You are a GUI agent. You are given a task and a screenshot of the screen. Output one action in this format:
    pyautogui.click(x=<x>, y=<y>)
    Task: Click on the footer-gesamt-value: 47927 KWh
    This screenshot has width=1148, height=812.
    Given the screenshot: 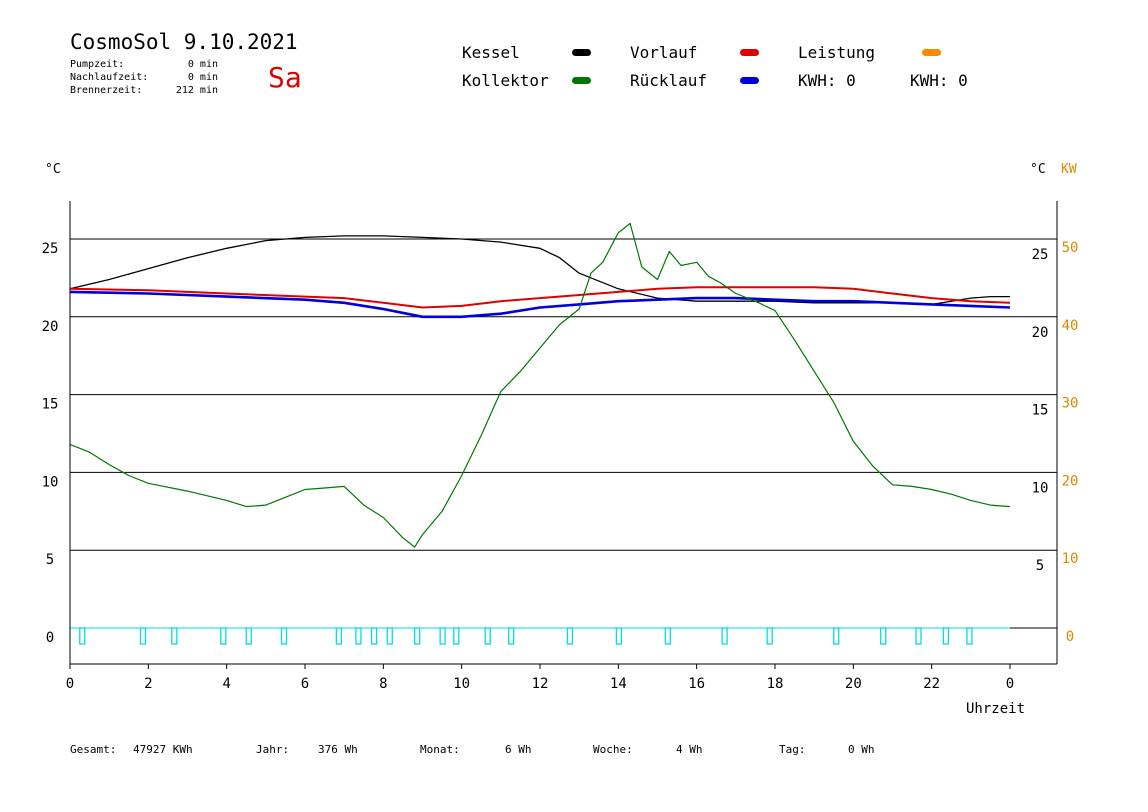 What is the action you would take?
    pyautogui.click(x=163, y=749)
    